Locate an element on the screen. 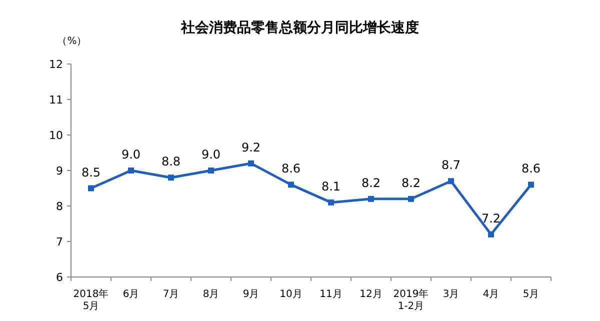  x-tick-label: 6月 is located at coordinates (131, 294).